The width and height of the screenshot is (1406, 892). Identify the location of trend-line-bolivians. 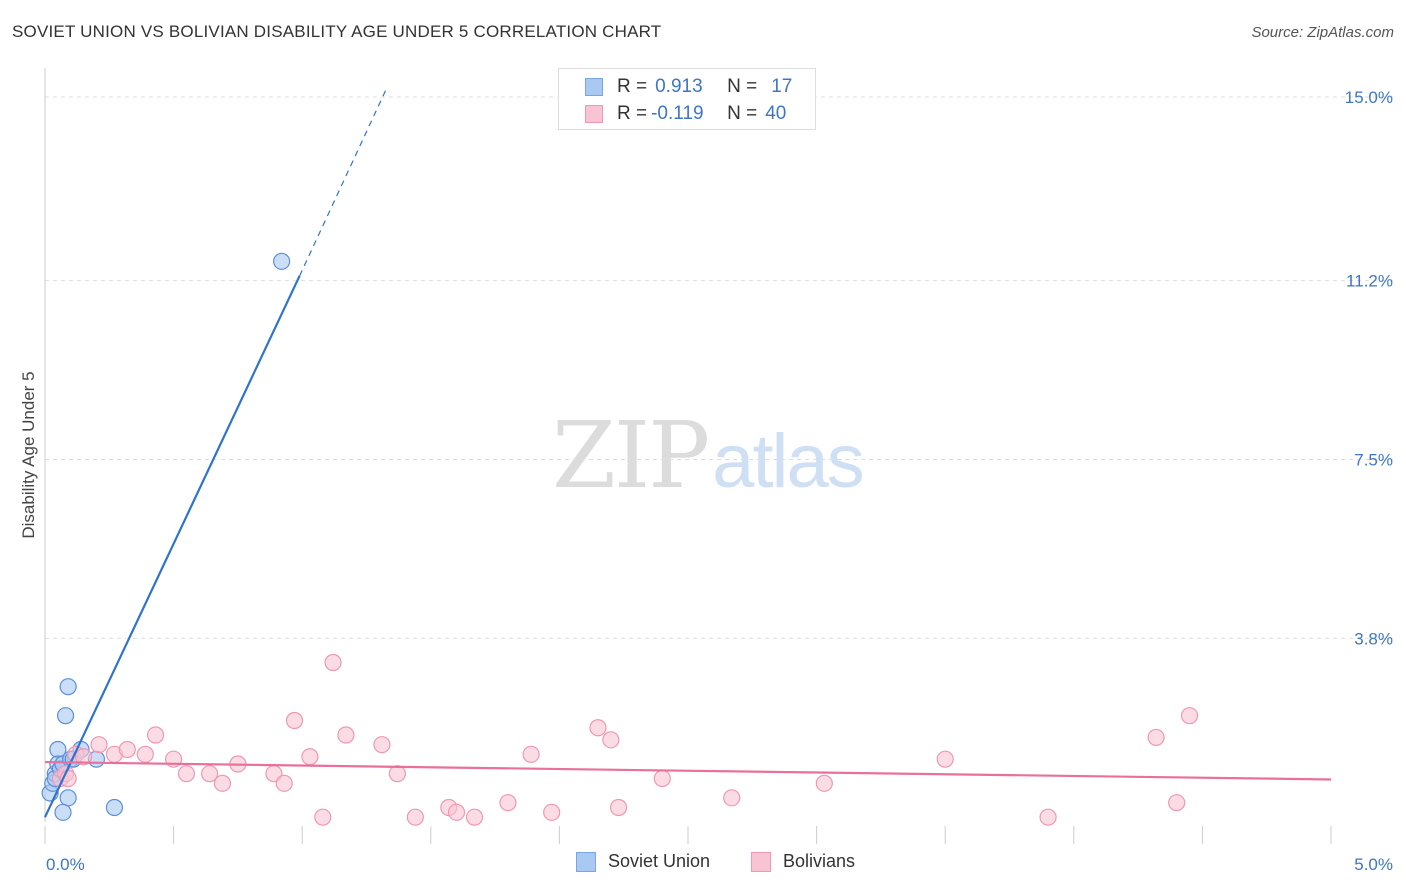
(688, 770).